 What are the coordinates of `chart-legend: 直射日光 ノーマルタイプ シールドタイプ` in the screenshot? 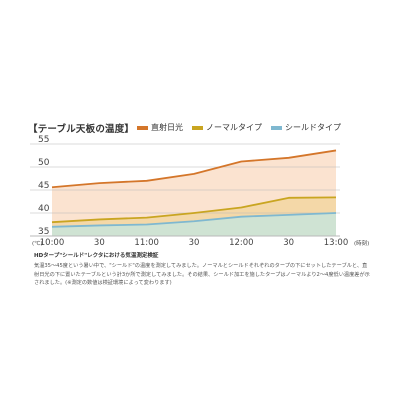 It's located at (243, 127).